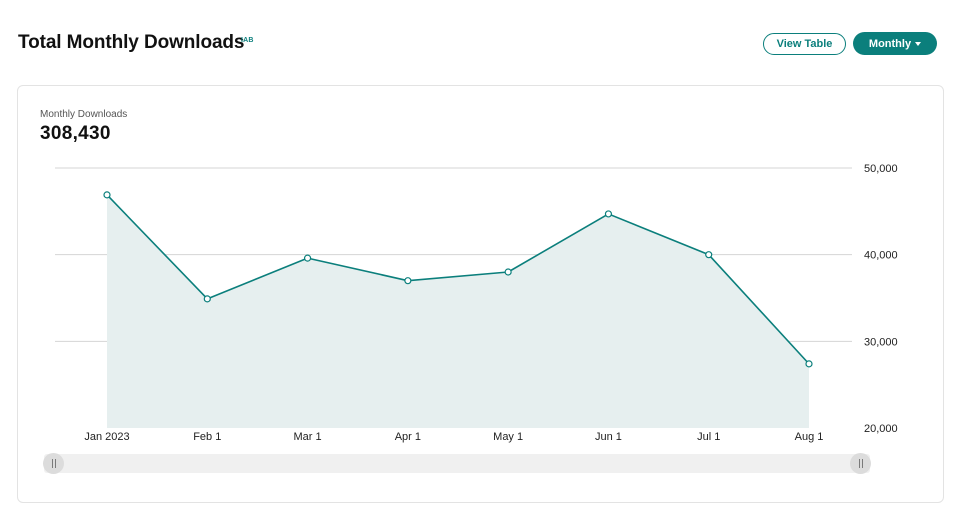 The width and height of the screenshot is (965, 529). What do you see at coordinates (881, 169) in the screenshot?
I see `y-tick-label: 50,000` at bounding box center [881, 169].